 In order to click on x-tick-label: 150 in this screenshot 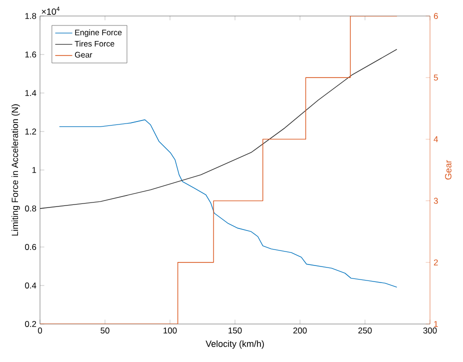, I will do `click(235, 331)`.